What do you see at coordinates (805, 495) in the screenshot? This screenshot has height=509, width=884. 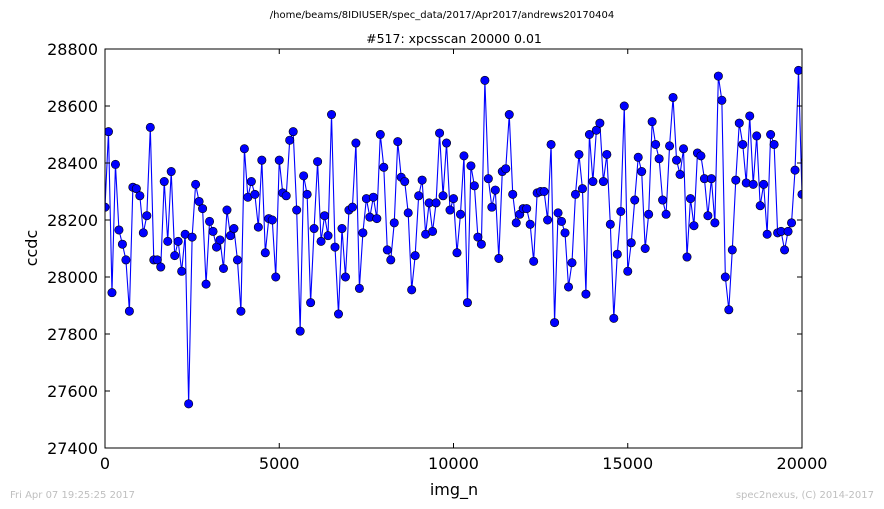 I see `footer-credit: spec2nexus, (C) 2014-2017` at bounding box center [805, 495].